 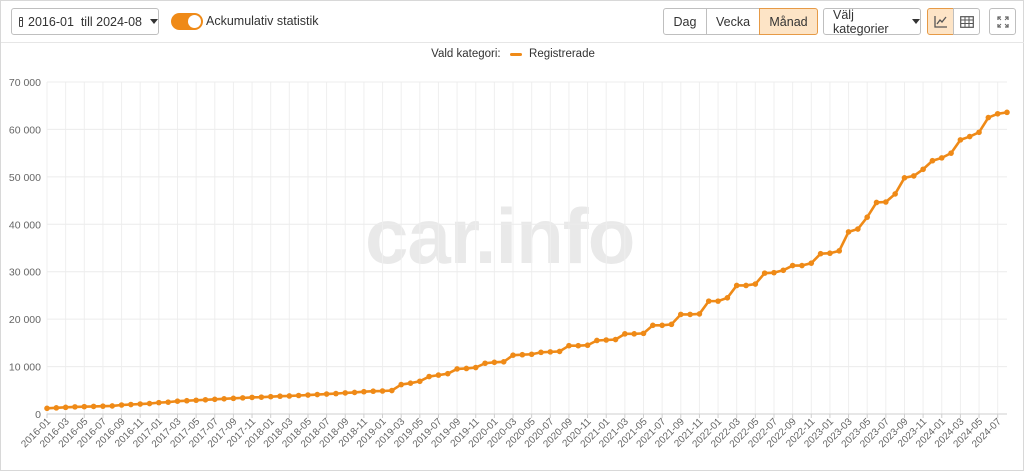 I want to click on legend-prefix: Vald kategori:, so click(x=466, y=54).